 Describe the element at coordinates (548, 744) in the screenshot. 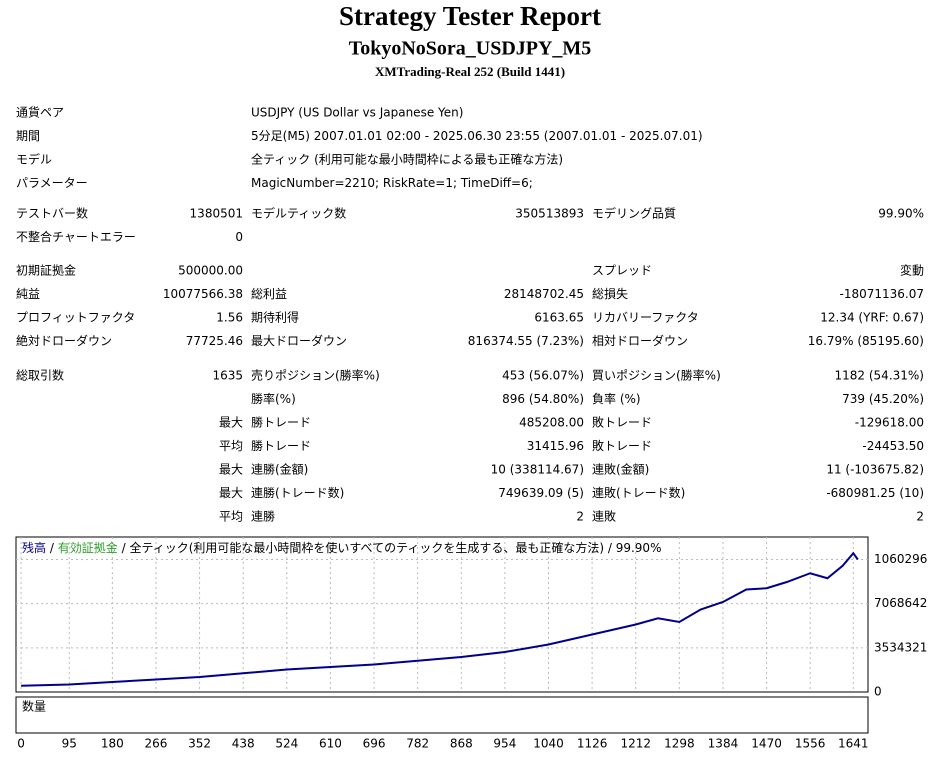

I see `x-tick-label: 1040` at that location.